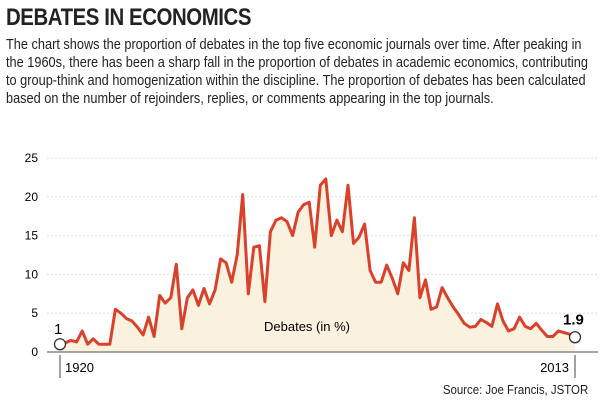 This screenshot has height=407, width=610. Describe the element at coordinates (32, 158) in the screenshot. I see `y-tick-label: 25` at that location.